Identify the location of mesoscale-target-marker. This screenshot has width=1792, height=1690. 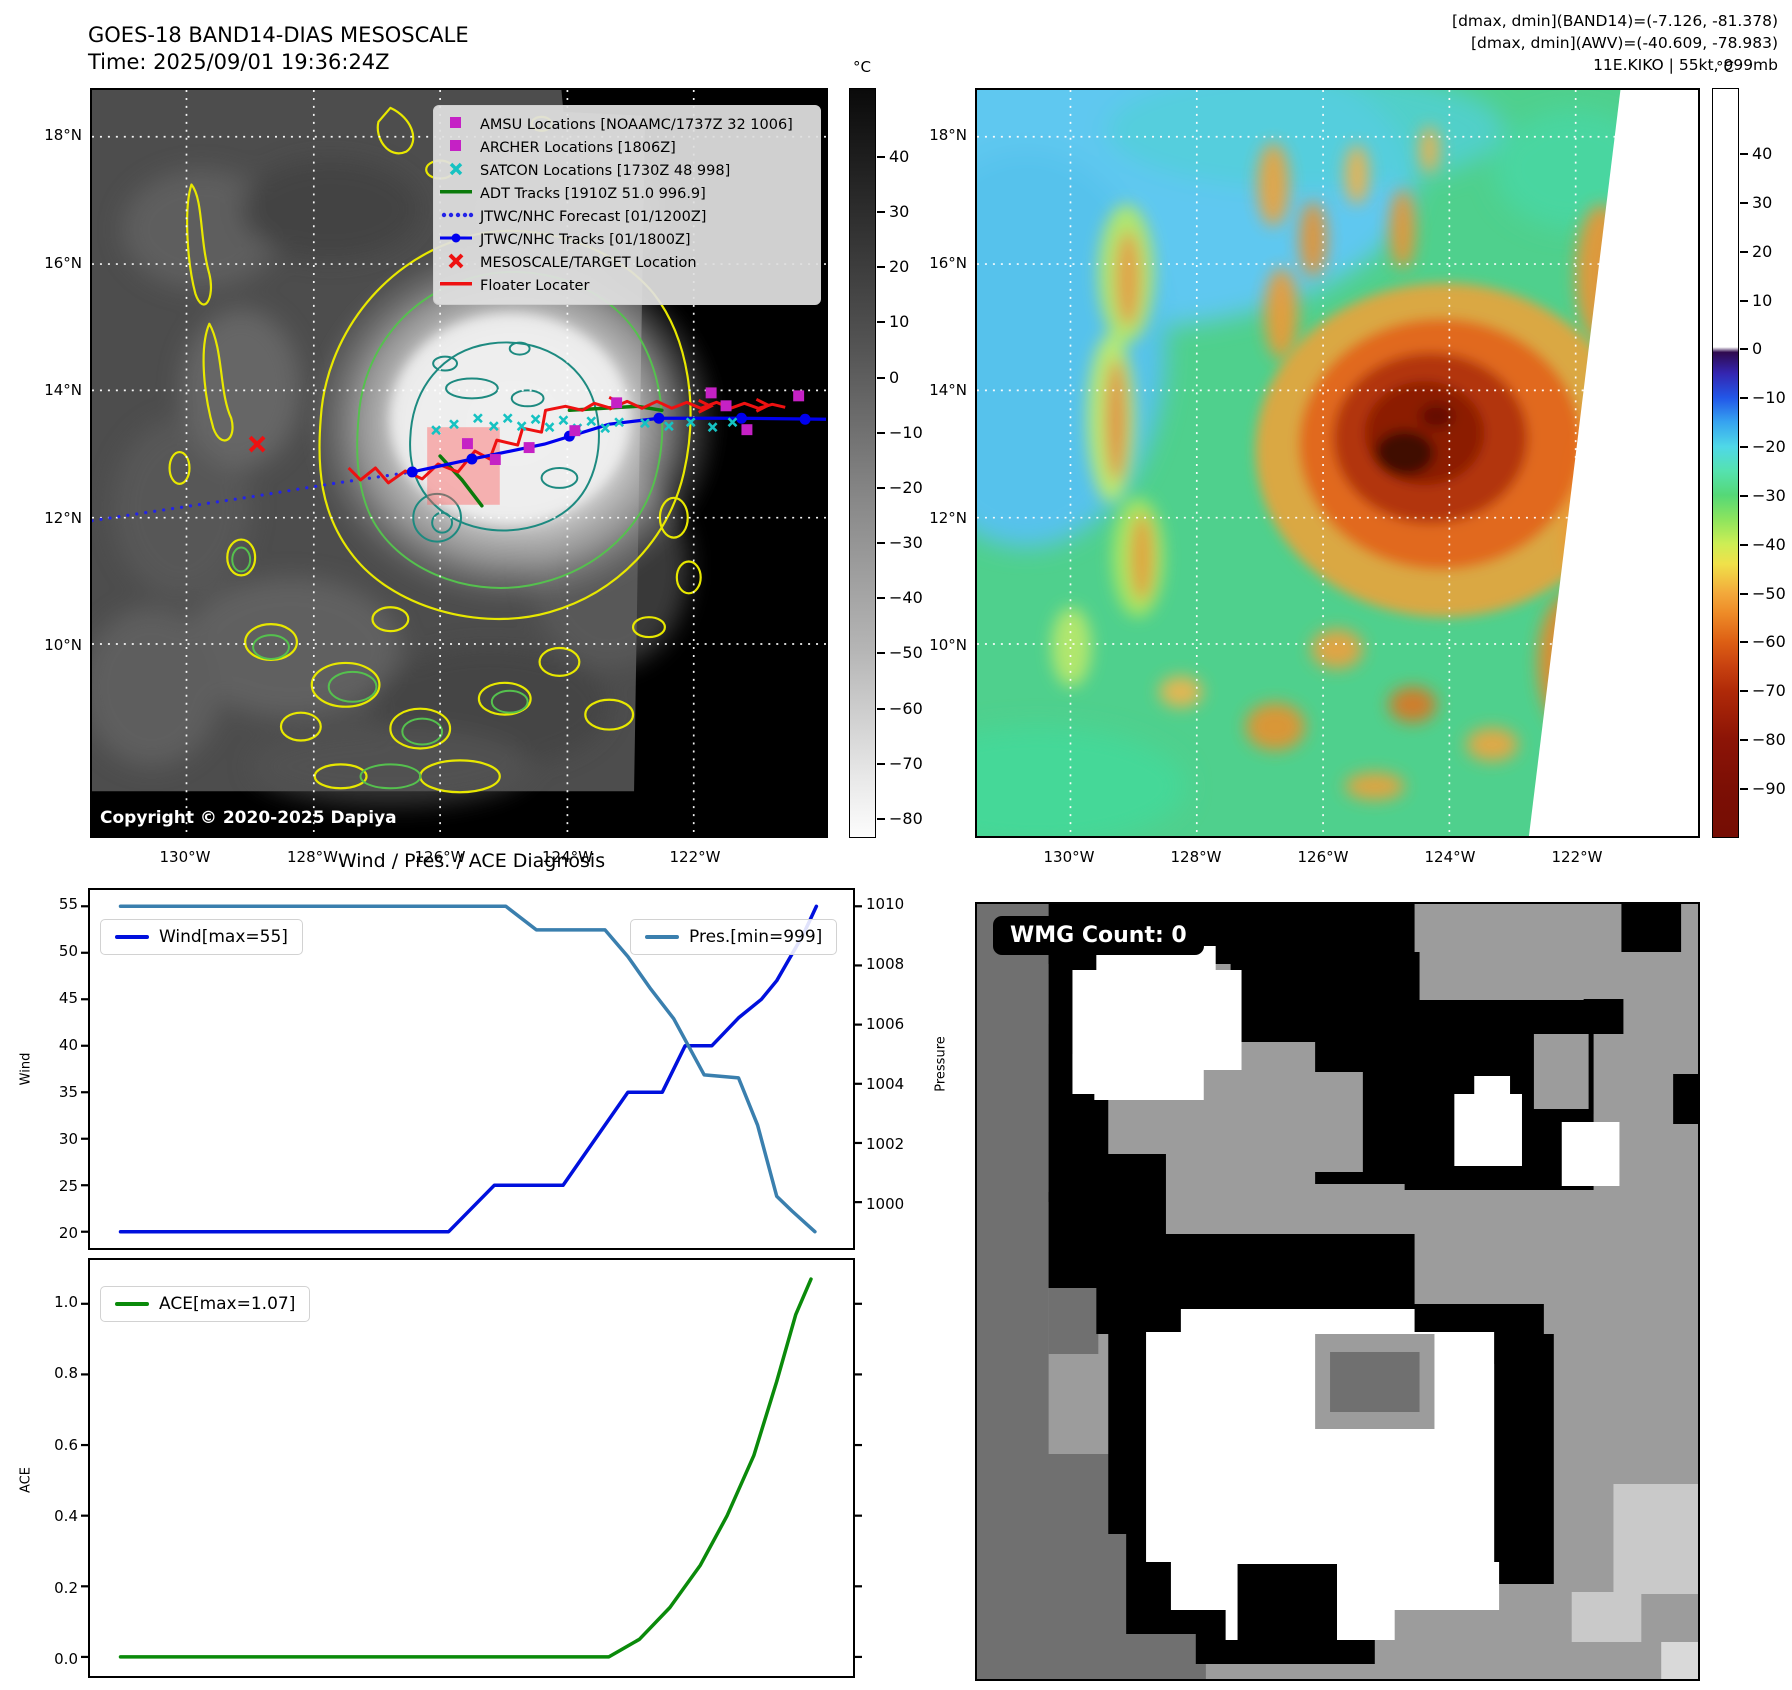
(257, 444).